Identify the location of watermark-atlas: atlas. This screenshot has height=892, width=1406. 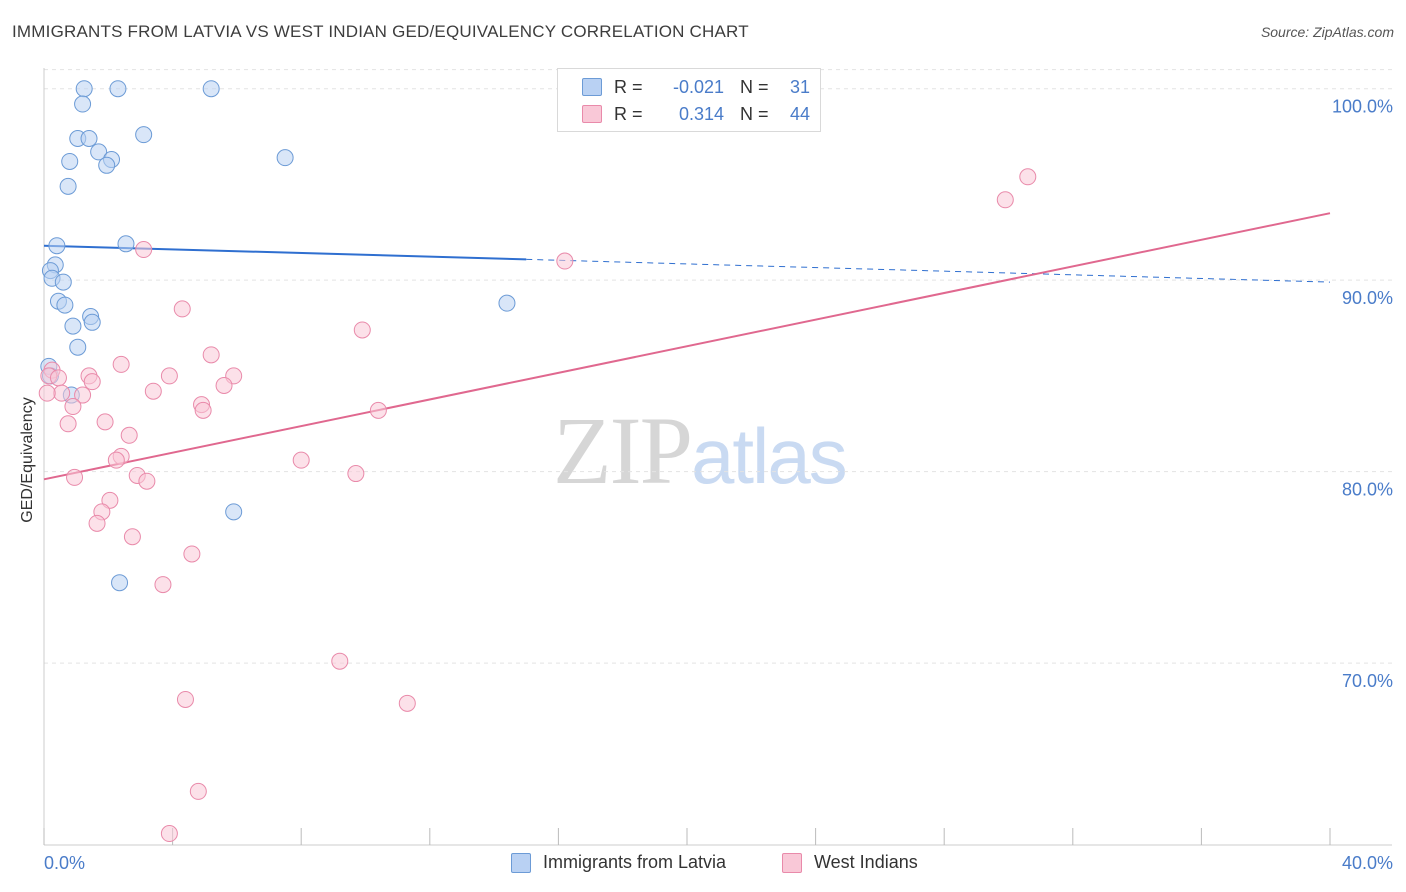
(769, 456).